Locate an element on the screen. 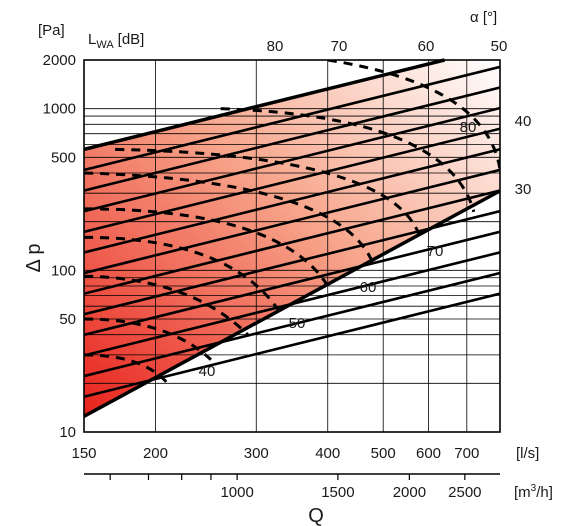 The image size is (568, 526). x-tick-labels: 150 200 300 400 500 600 700 is located at coordinates (275, 453).